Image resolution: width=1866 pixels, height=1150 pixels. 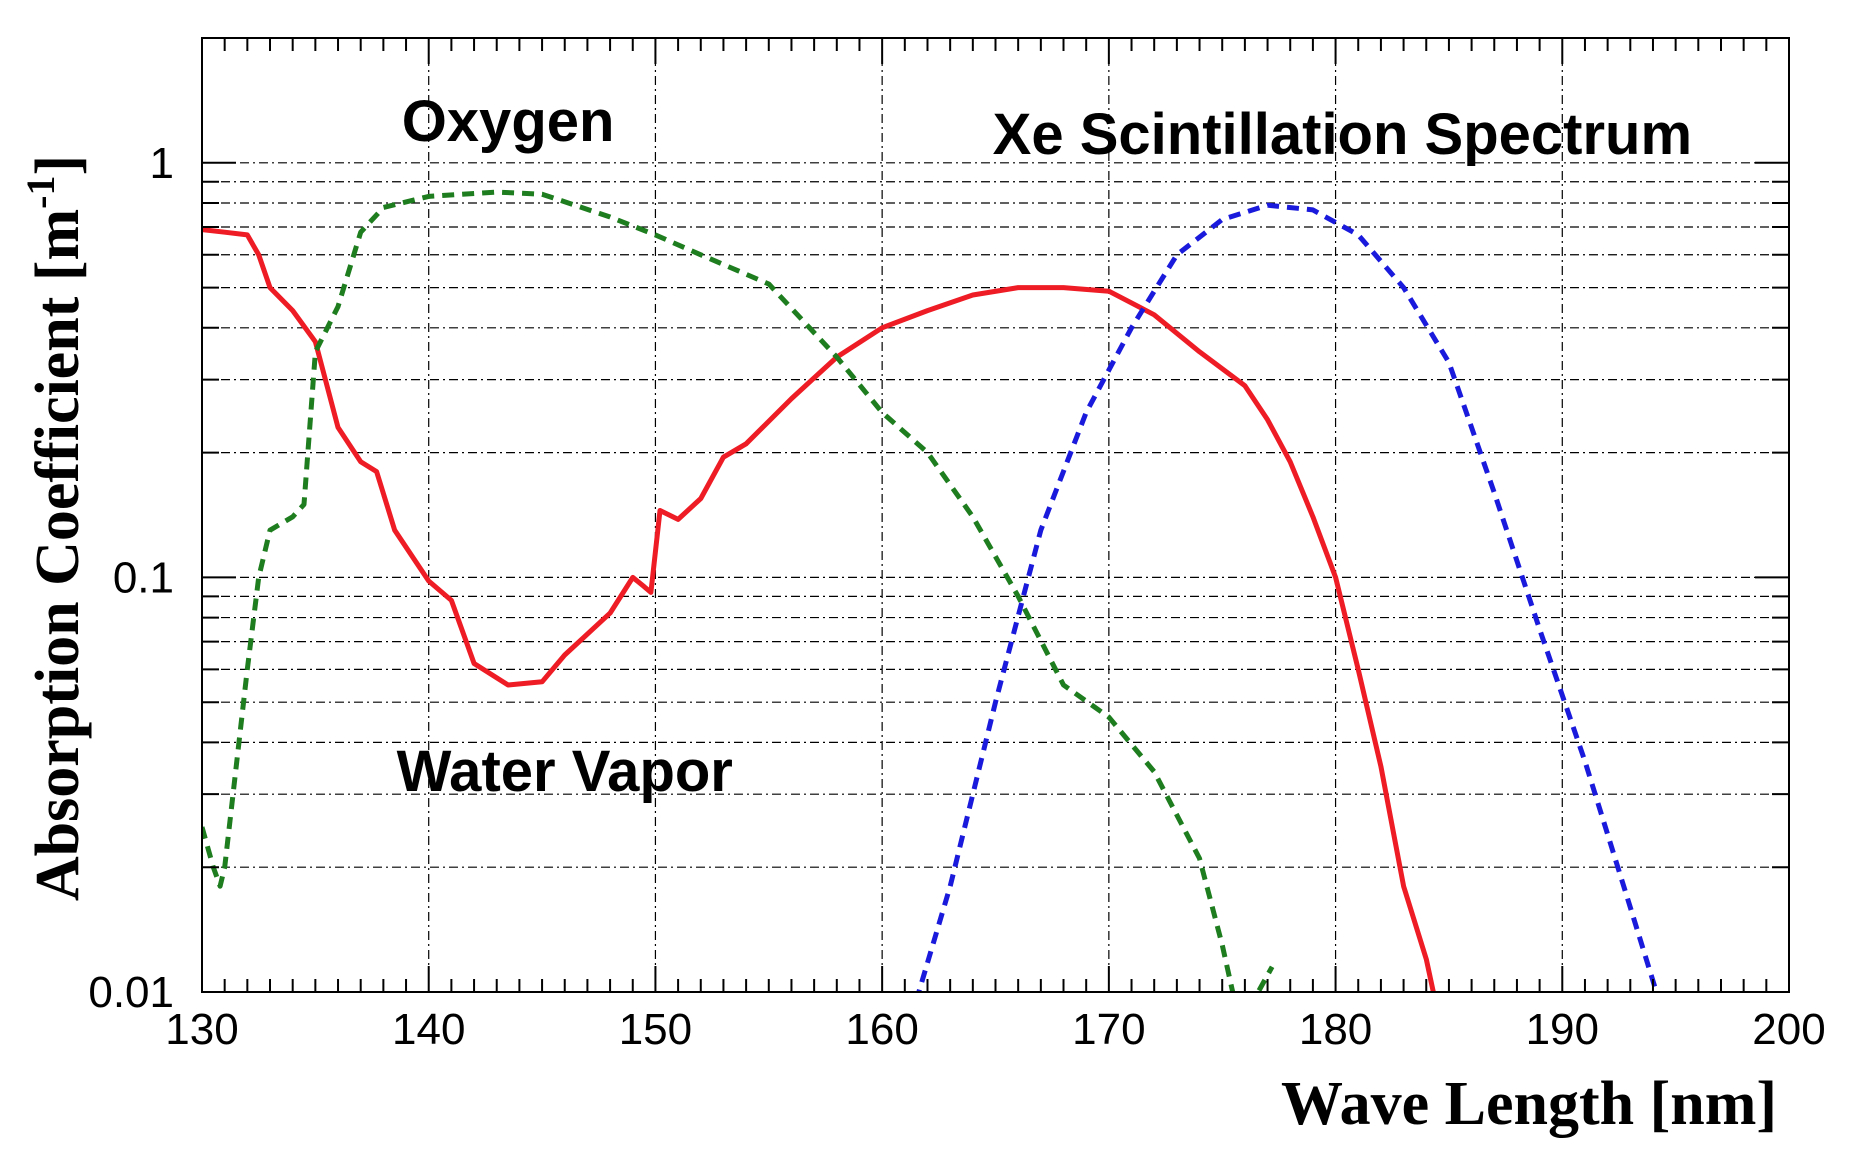 I want to click on y-axis-title: Absorption Coefficient [m-1], so click(x=55, y=528).